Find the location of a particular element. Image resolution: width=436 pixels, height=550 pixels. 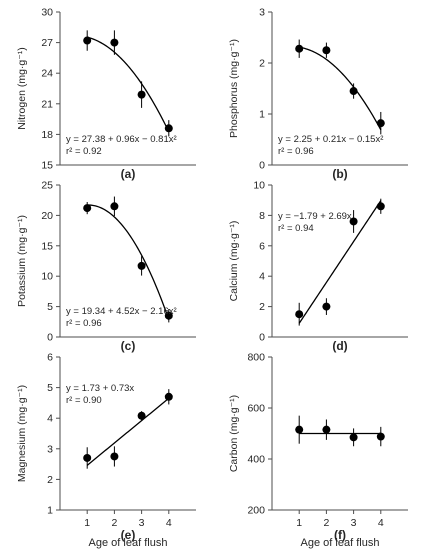

y-axis-title: Carbon (mg·g⁻¹) is located at coordinates (234, 433).